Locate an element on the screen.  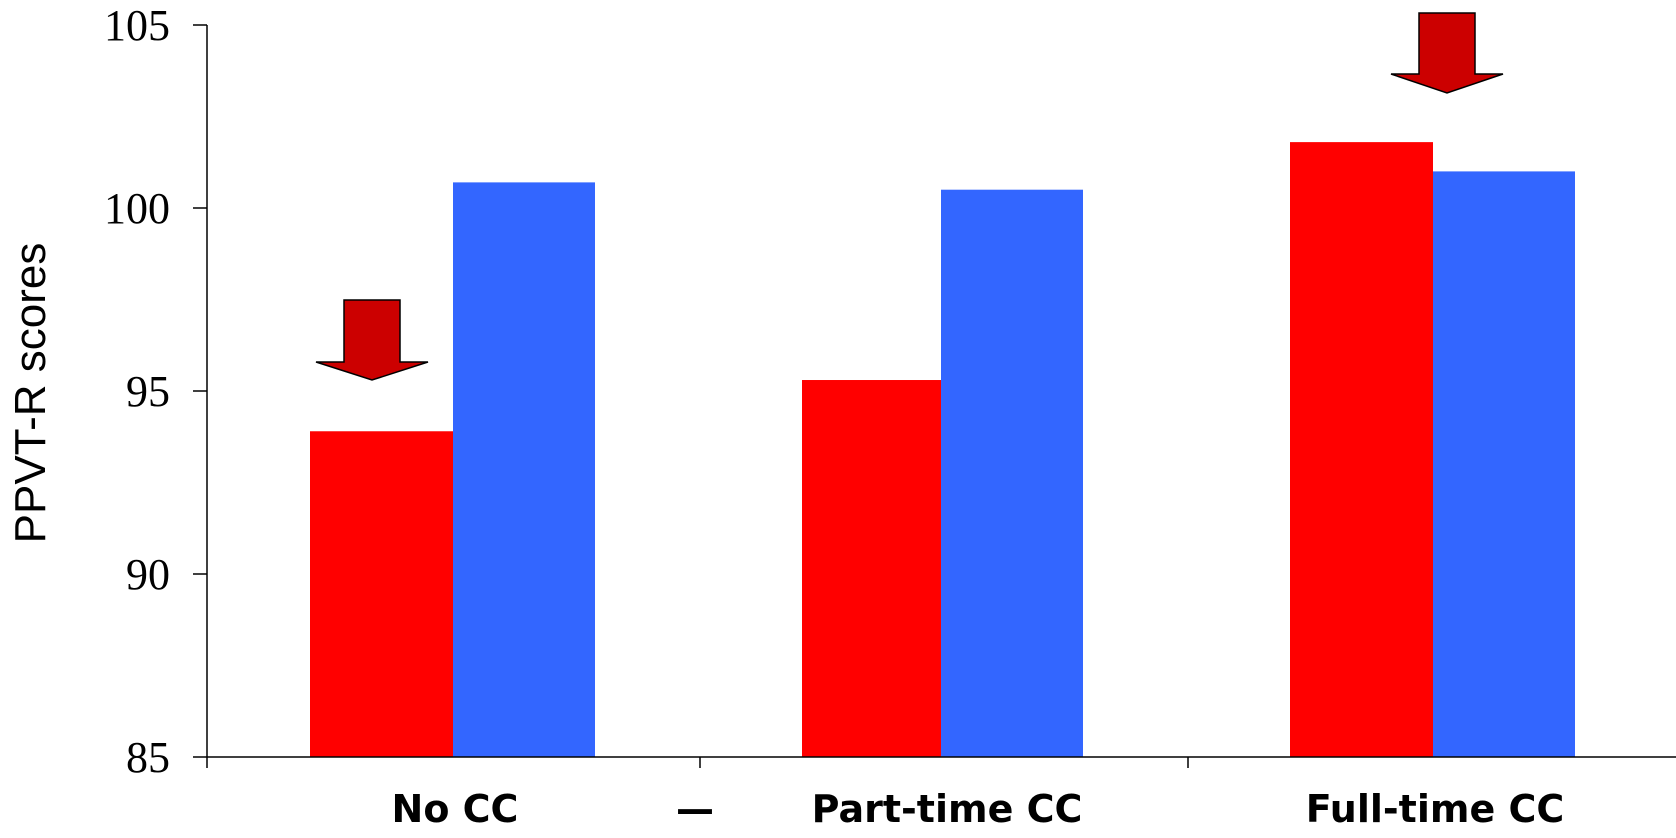
y-tick-label-0: 85 is located at coordinates (148, 757).